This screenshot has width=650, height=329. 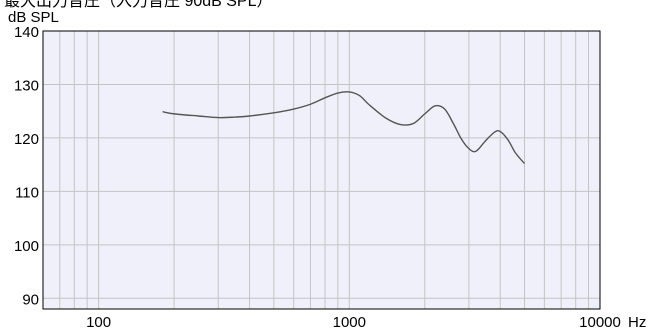 I want to click on x-tick-label: 100, so click(x=98, y=321).